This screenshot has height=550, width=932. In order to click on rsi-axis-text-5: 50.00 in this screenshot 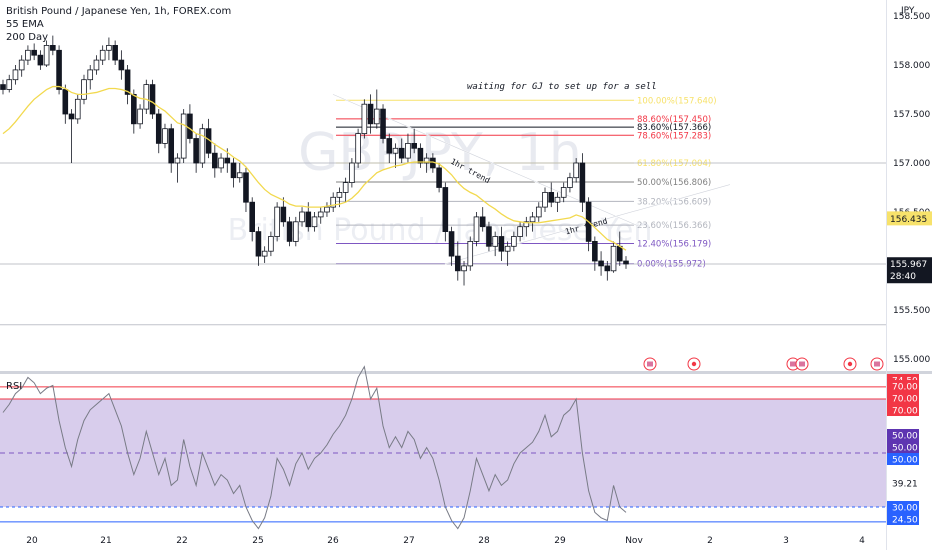, I will do `click(905, 449)`.